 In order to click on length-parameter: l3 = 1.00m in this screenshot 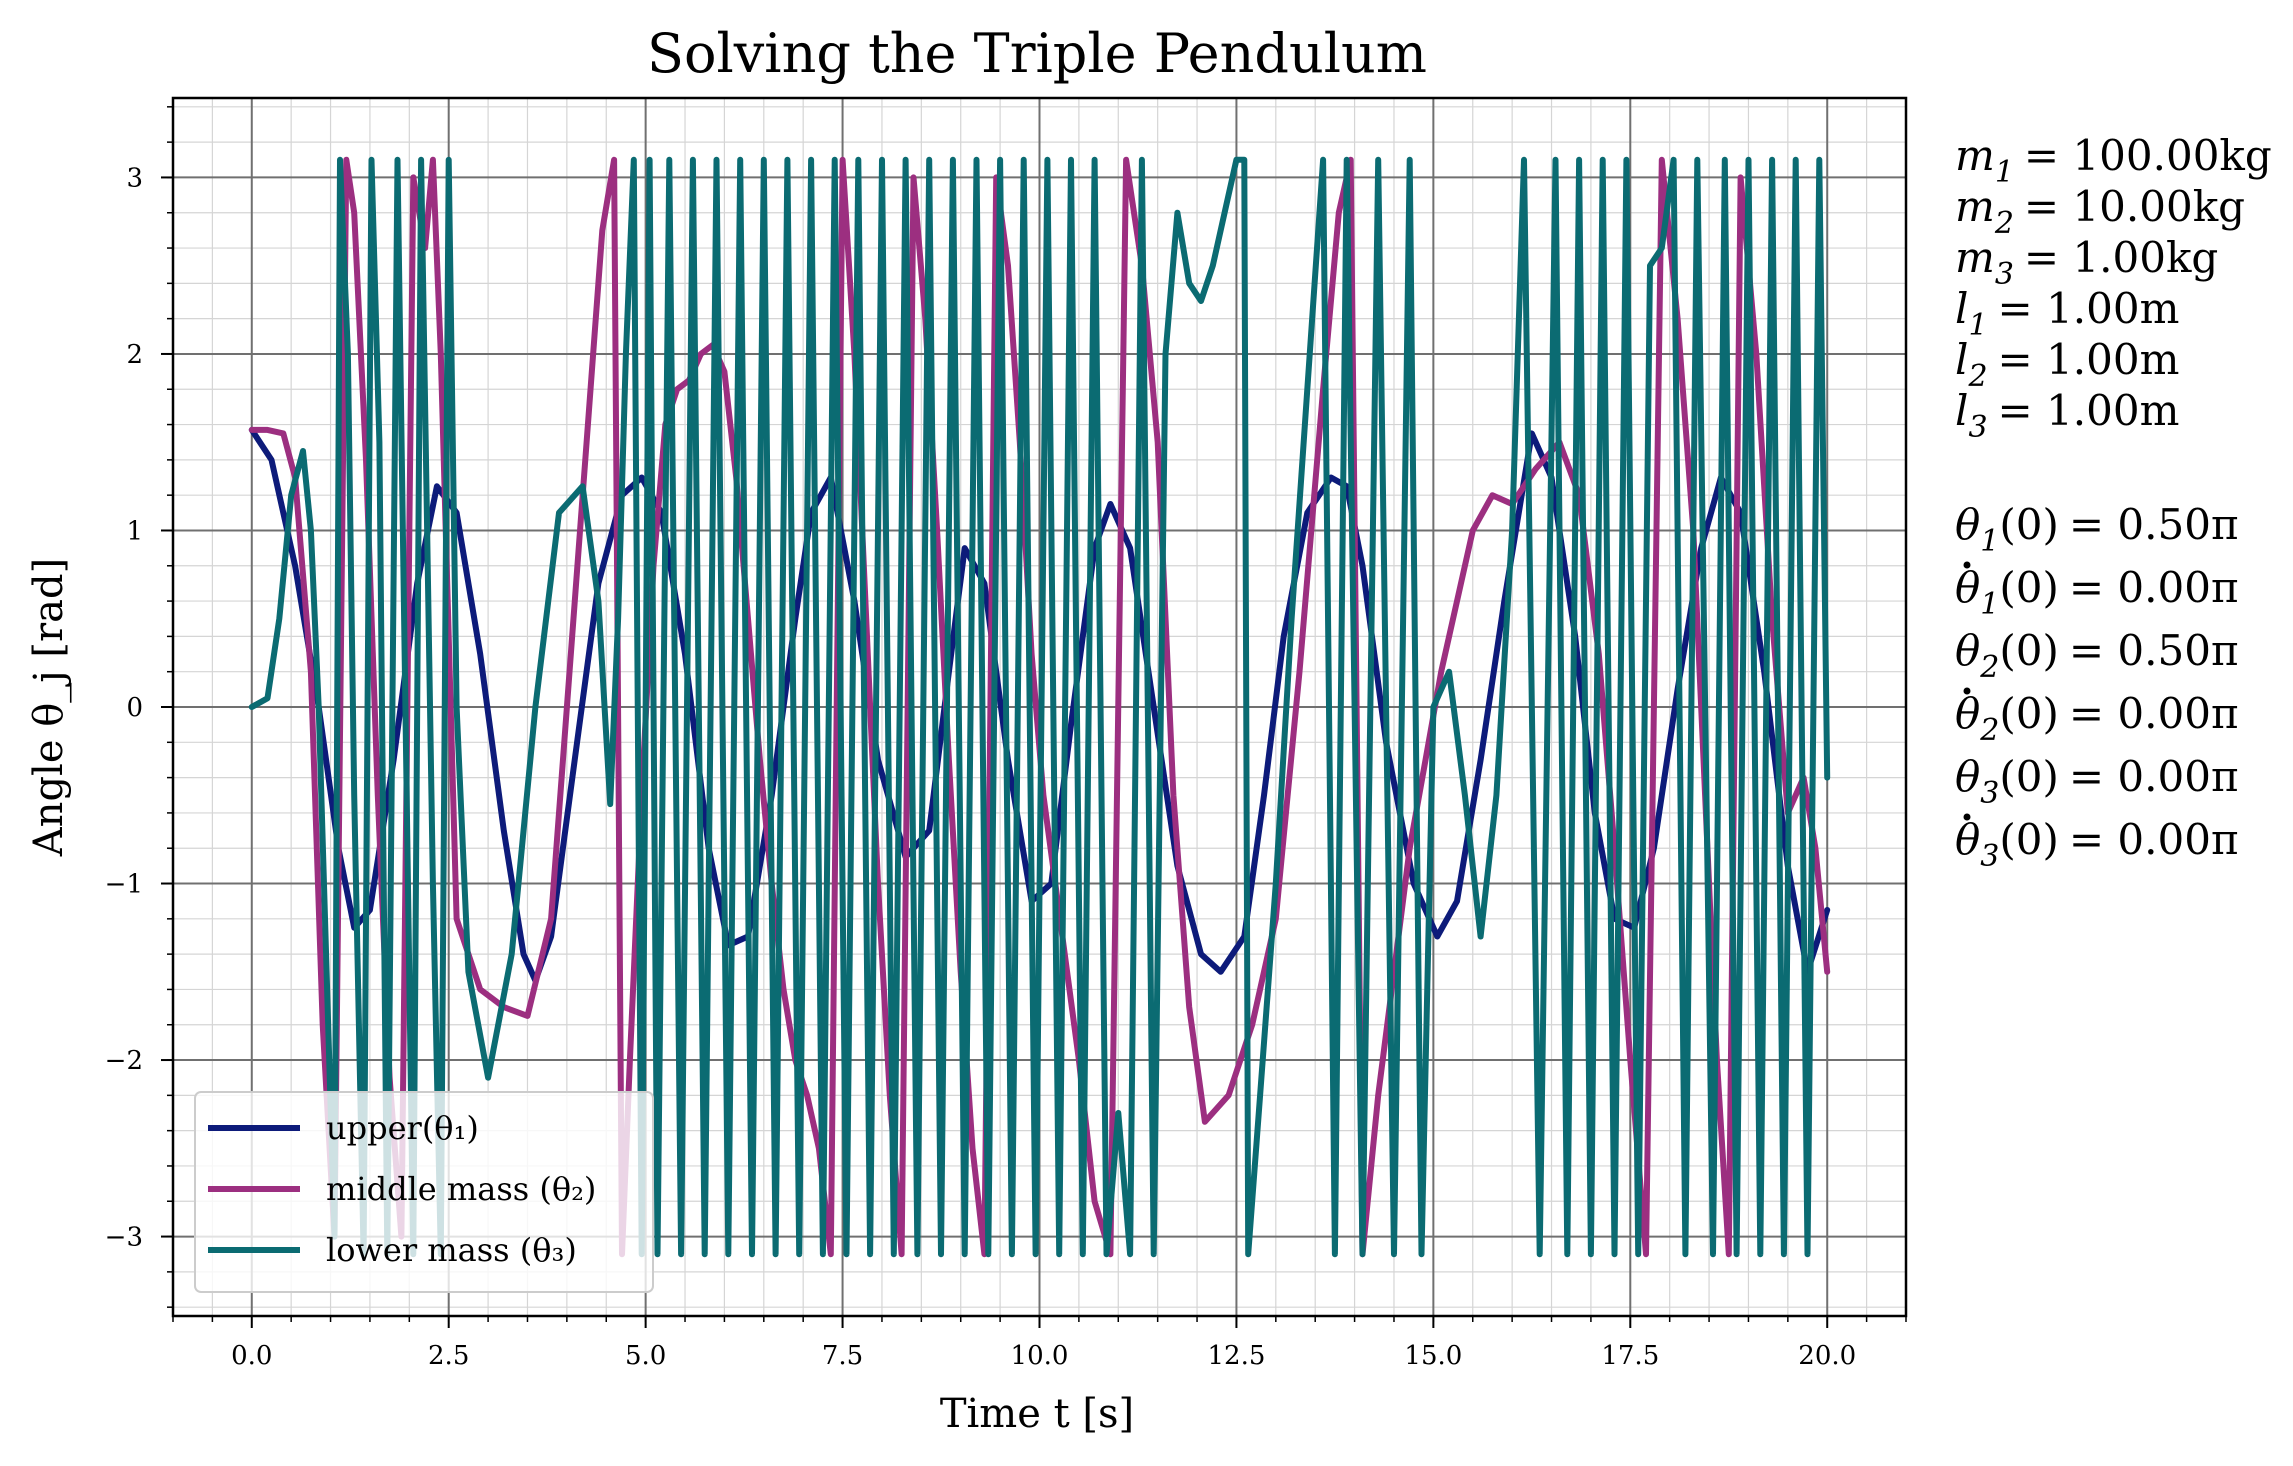, I will do `click(2067, 415)`.